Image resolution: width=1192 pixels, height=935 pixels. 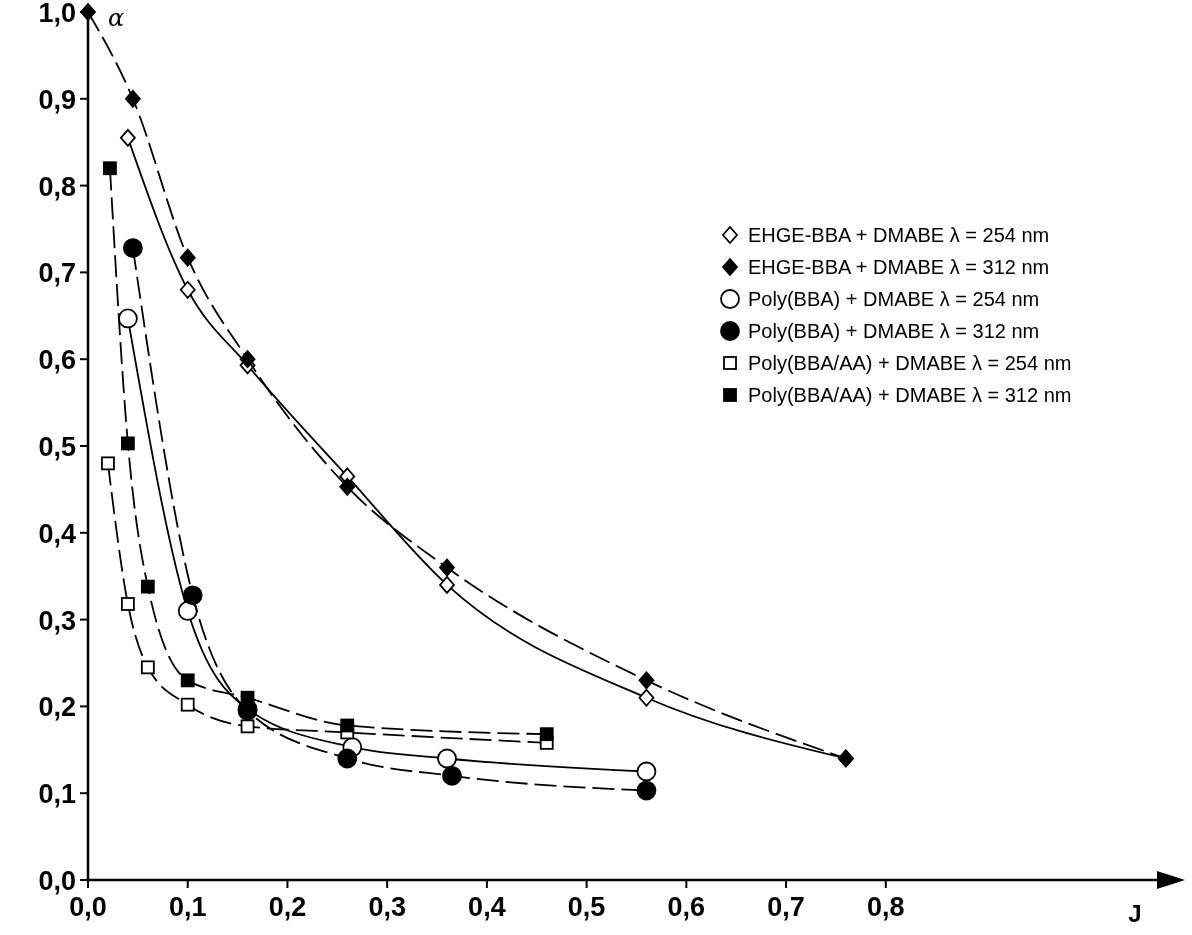 What do you see at coordinates (57, 273) in the screenshot?
I see `y-tick-label: 0,7` at bounding box center [57, 273].